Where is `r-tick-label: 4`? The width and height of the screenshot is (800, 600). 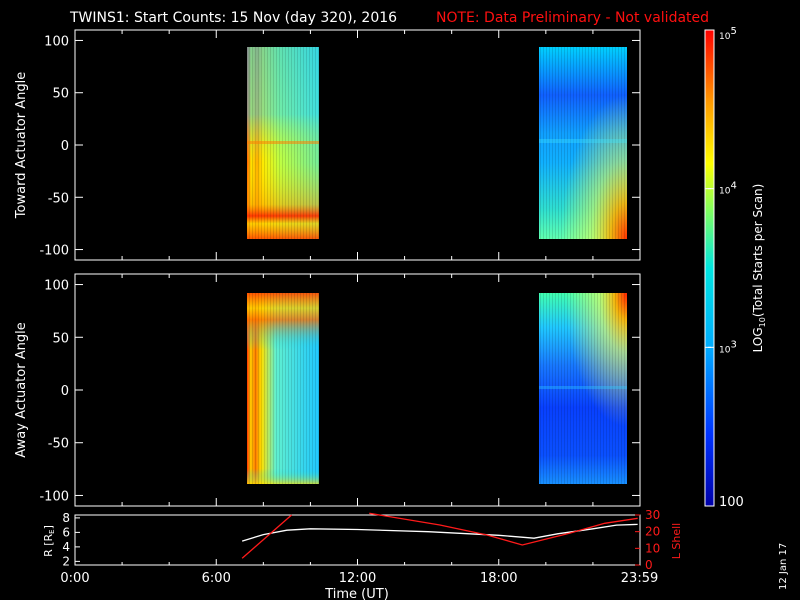 r-tick-label: 4 is located at coordinates (66, 547).